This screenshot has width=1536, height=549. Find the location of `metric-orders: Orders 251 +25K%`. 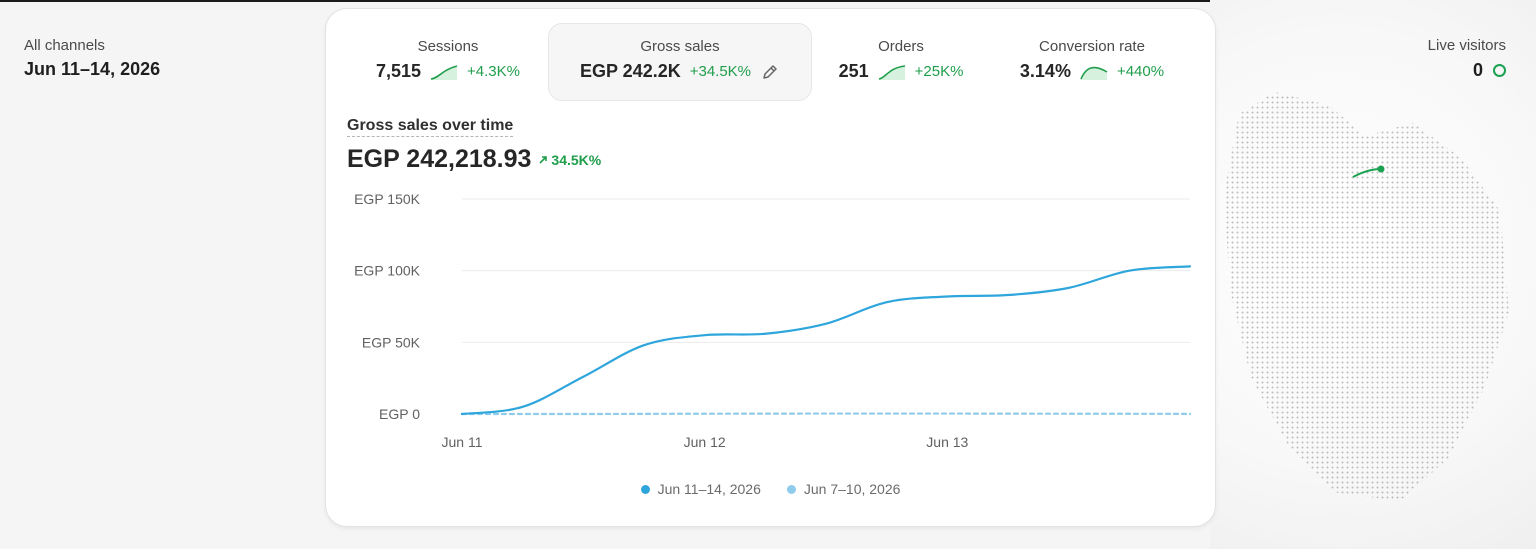

metric-orders: Orders 251 +25K% is located at coordinates (901, 63).